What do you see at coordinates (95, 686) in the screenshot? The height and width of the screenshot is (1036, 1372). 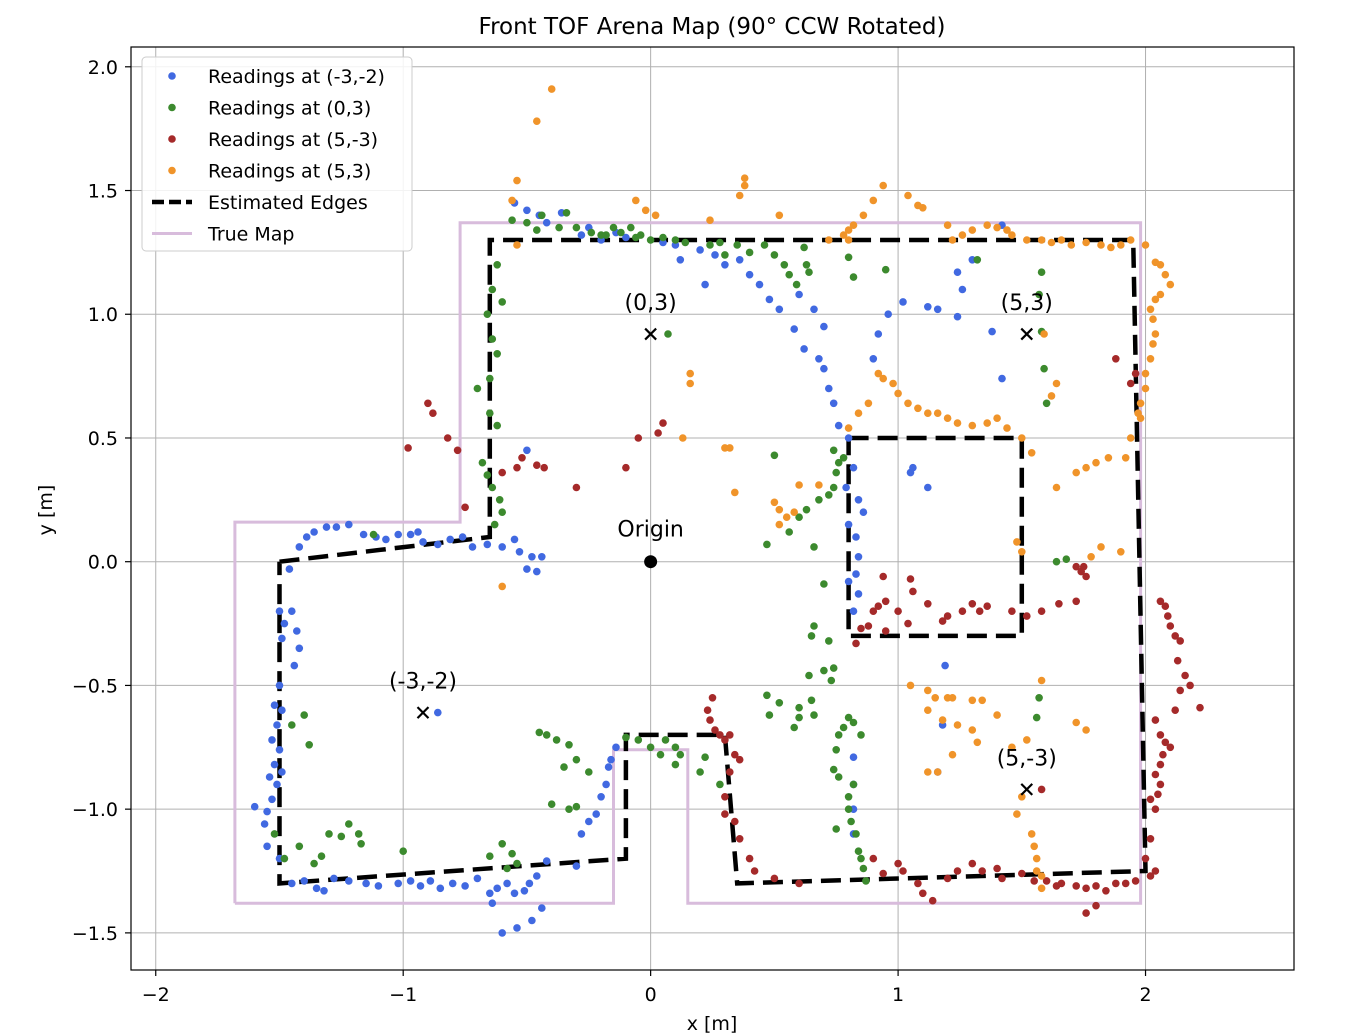 I see `y-tick-label: −0.5` at bounding box center [95, 686].